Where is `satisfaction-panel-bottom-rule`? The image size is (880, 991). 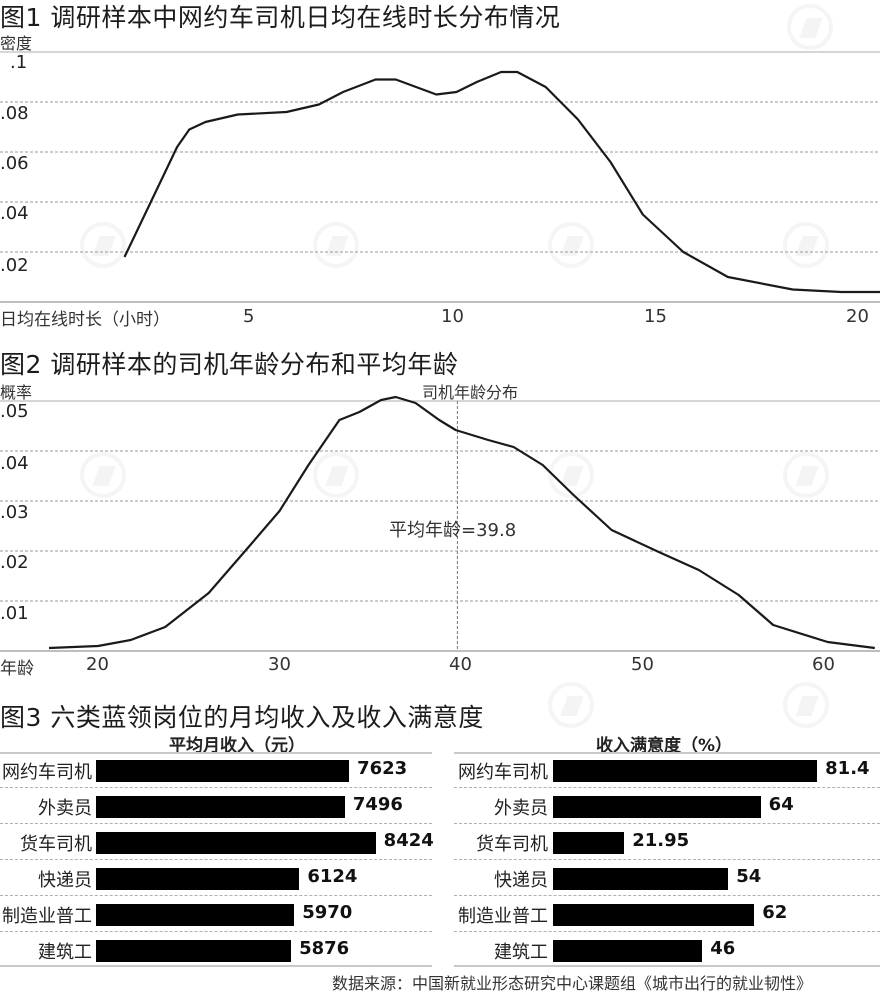
satisfaction-panel-bottom-rule is located at coordinates (667, 966).